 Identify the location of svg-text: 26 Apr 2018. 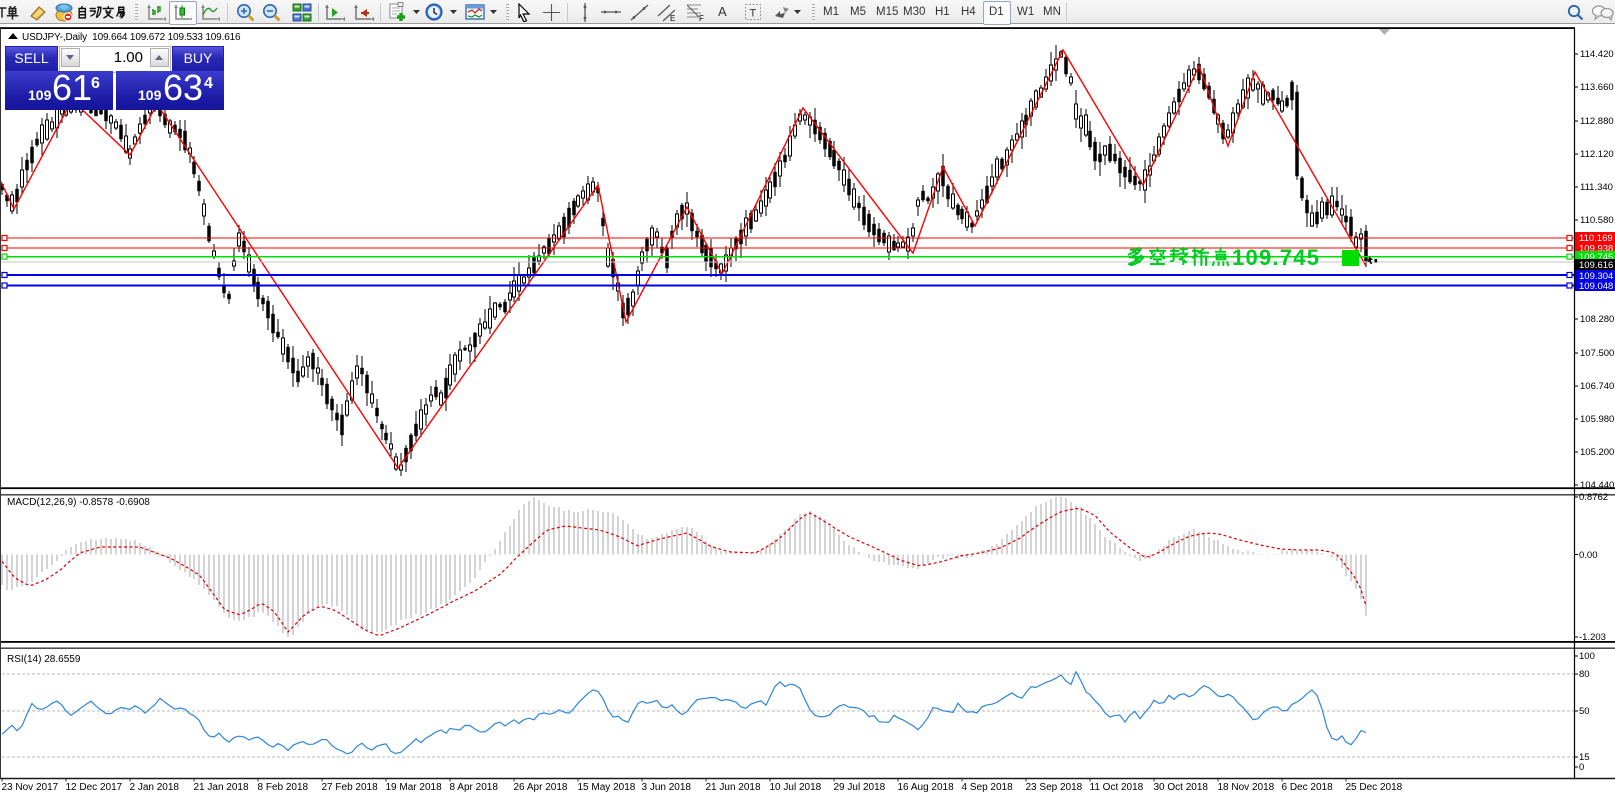
(541, 787).